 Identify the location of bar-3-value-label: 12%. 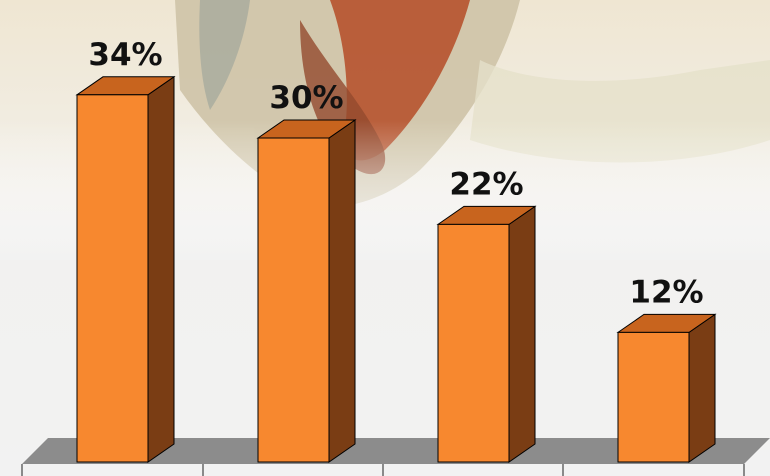
(666, 292).